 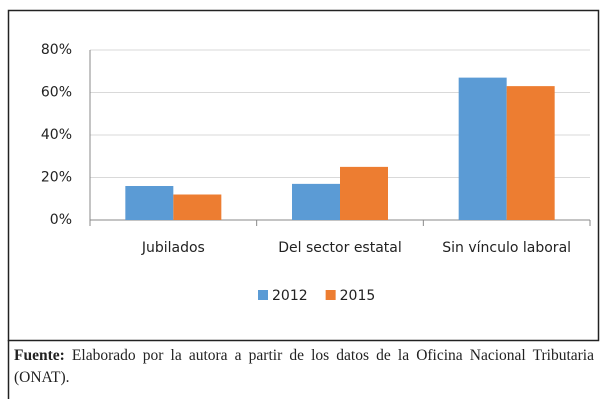 What do you see at coordinates (506, 248) in the screenshot?
I see `x-tick-label: Sin vínculo laboral` at bounding box center [506, 248].